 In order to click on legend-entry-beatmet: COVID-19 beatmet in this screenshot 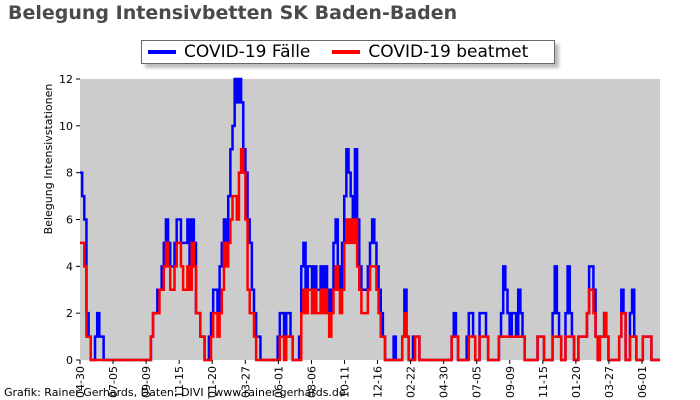, I will do `click(430, 52)`.